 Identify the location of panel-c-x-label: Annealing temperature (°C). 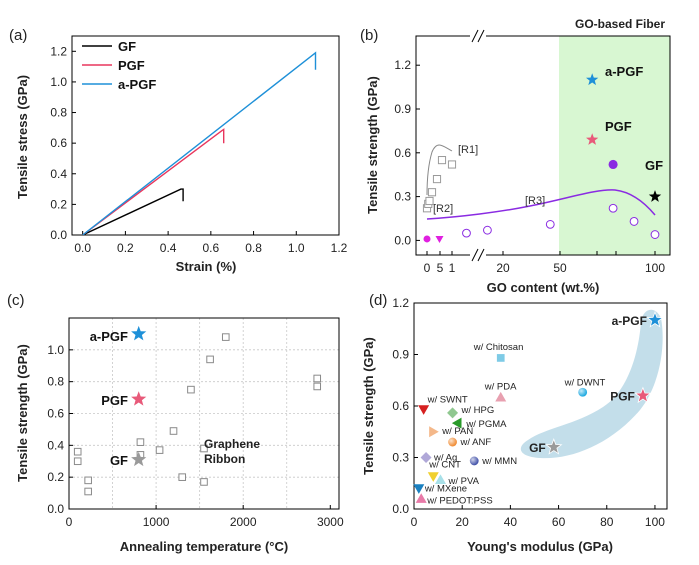
(204, 546).